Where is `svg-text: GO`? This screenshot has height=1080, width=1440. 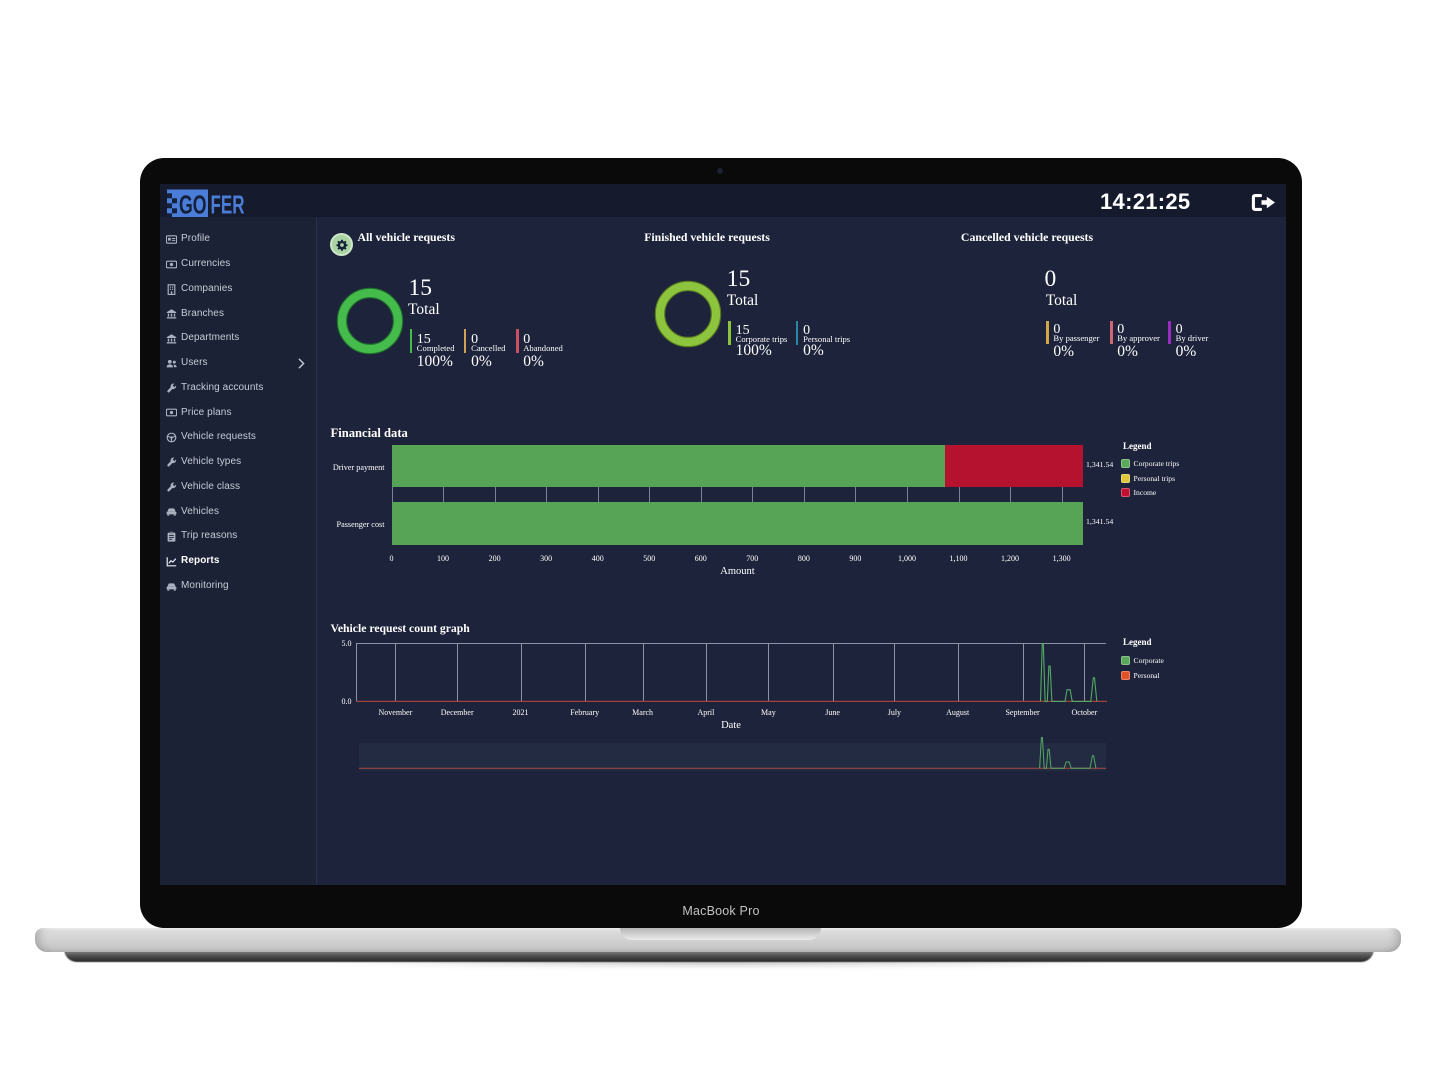
svg-text: GO is located at coordinates (193, 203).